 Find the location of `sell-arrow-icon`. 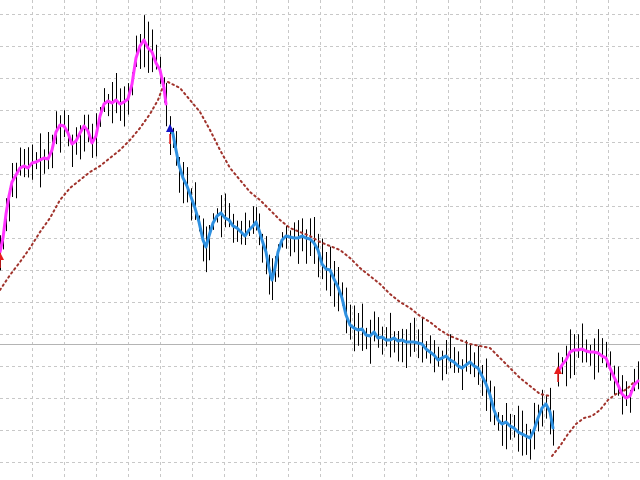

sell-arrow-icon is located at coordinates (170, 128).